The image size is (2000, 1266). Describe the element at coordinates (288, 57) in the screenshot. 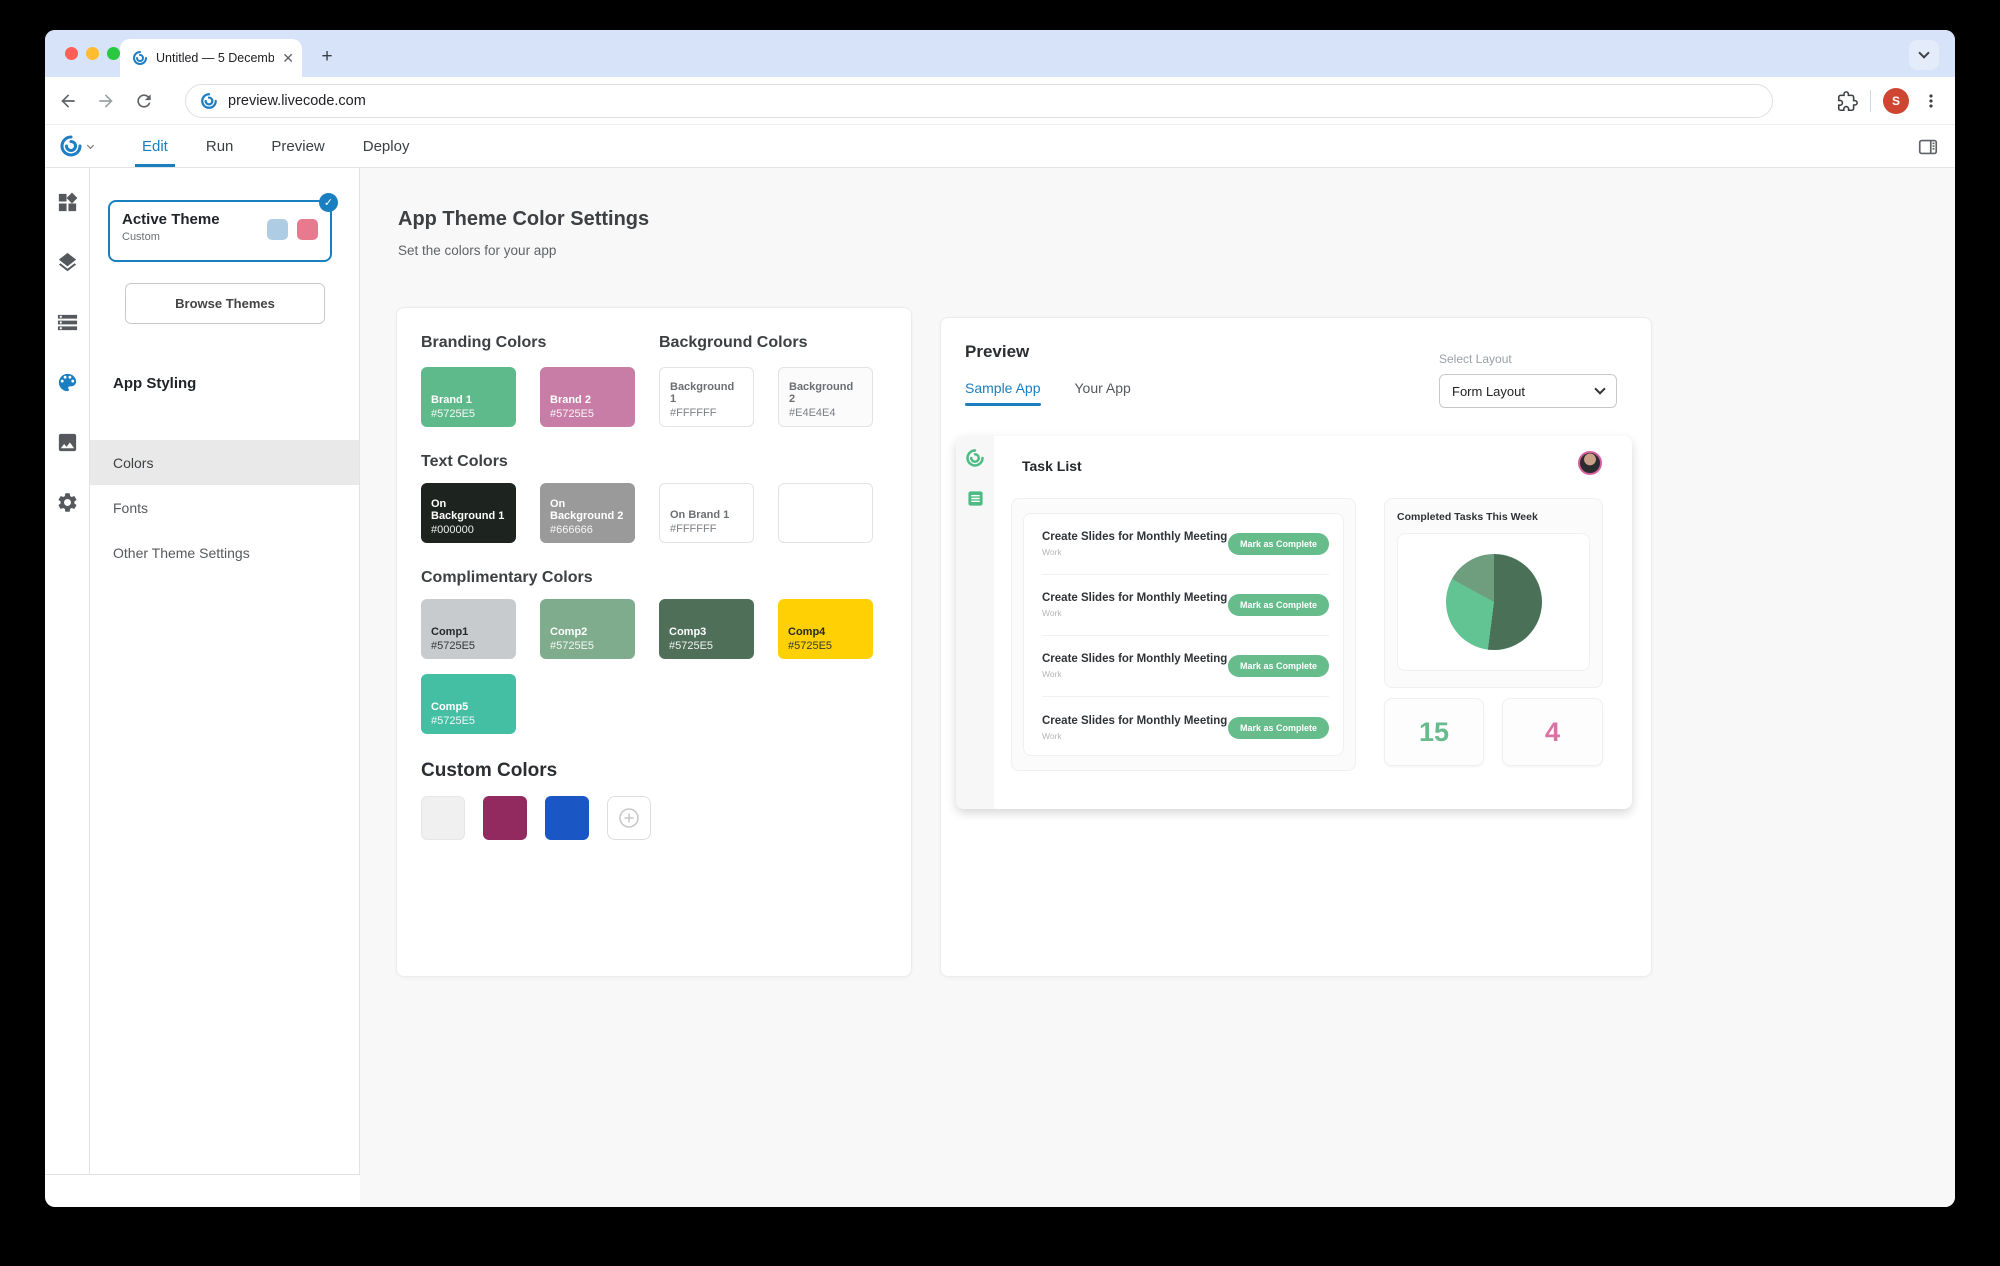

I see `tab-close-icon: ✕` at that location.